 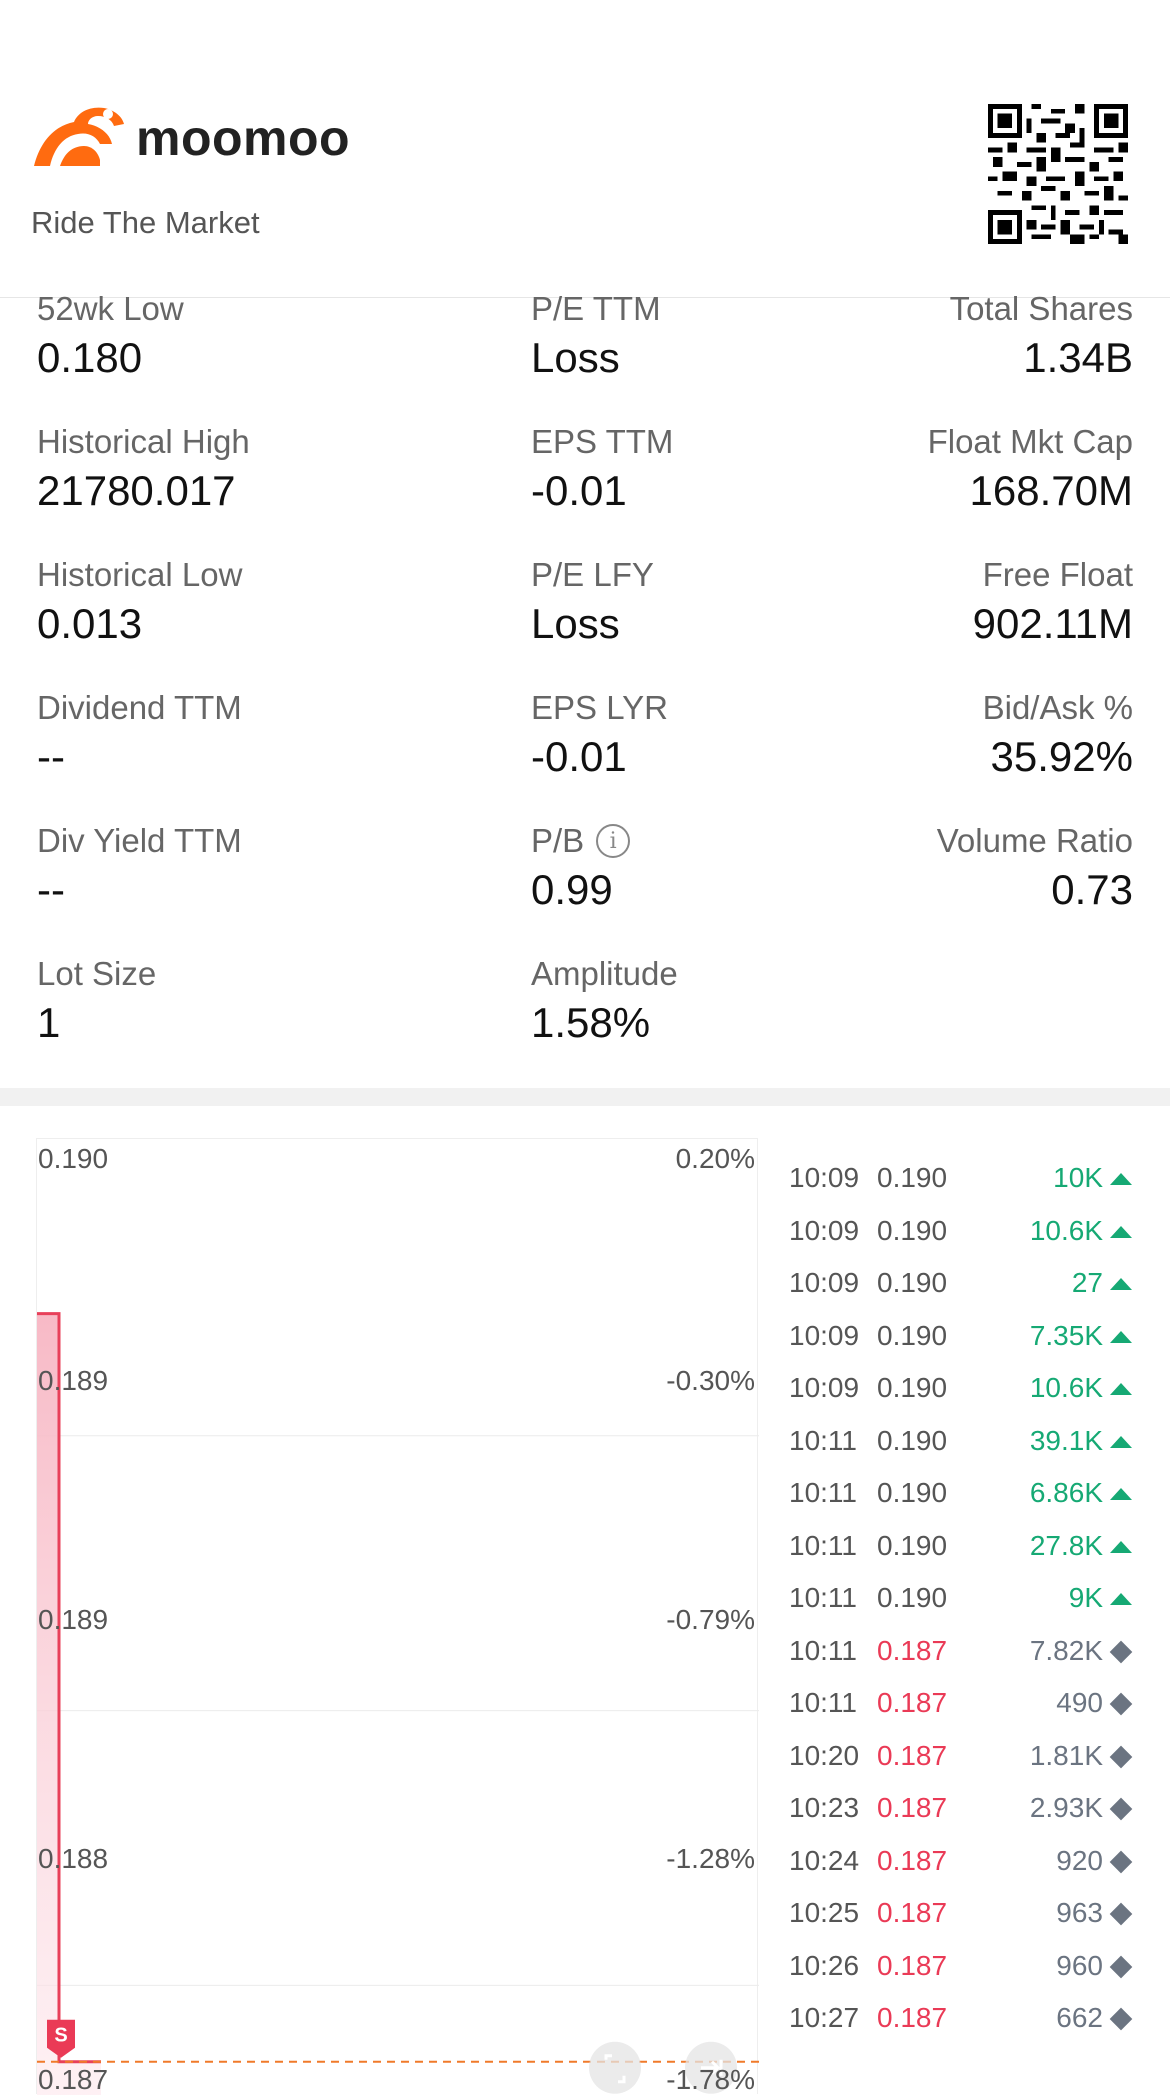 What do you see at coordinates (572, 889) in the screenshot?
I see `stat-value: 0.99` at bounding box center [572, 889].